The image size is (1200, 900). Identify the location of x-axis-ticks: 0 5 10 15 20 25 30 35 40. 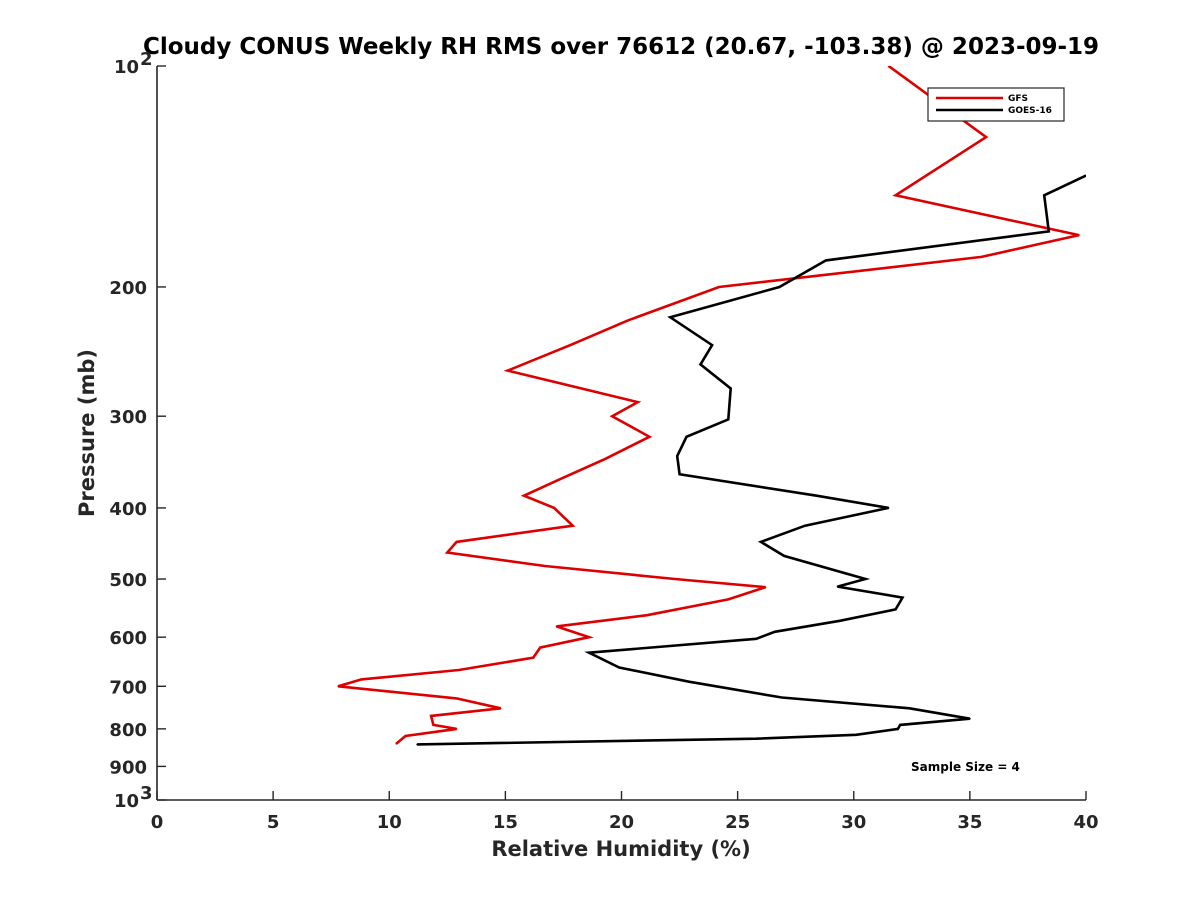
(625, 812).